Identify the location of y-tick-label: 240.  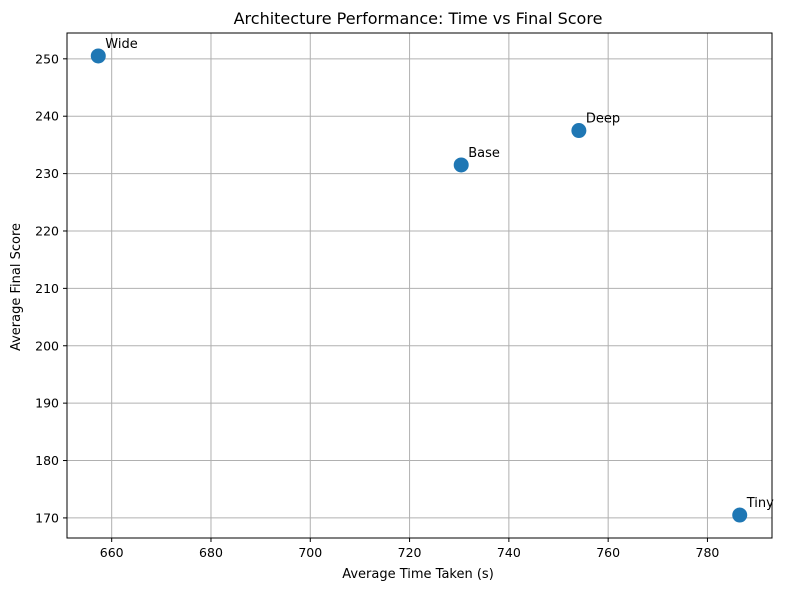
(47, 116).